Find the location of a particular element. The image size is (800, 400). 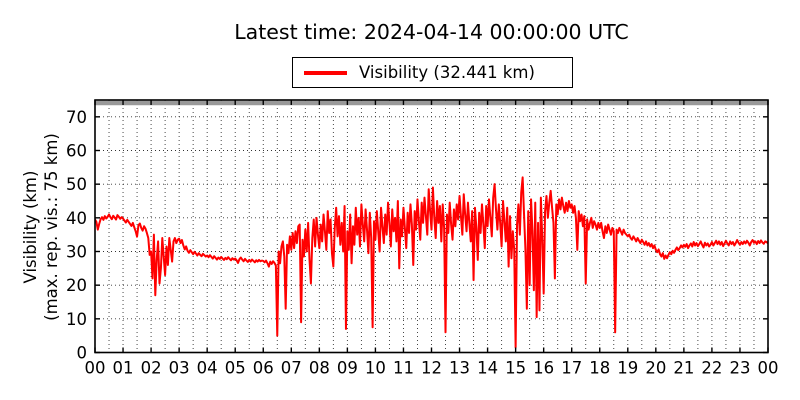

x-tick-label: 06 is located at coordinates (263, 368).